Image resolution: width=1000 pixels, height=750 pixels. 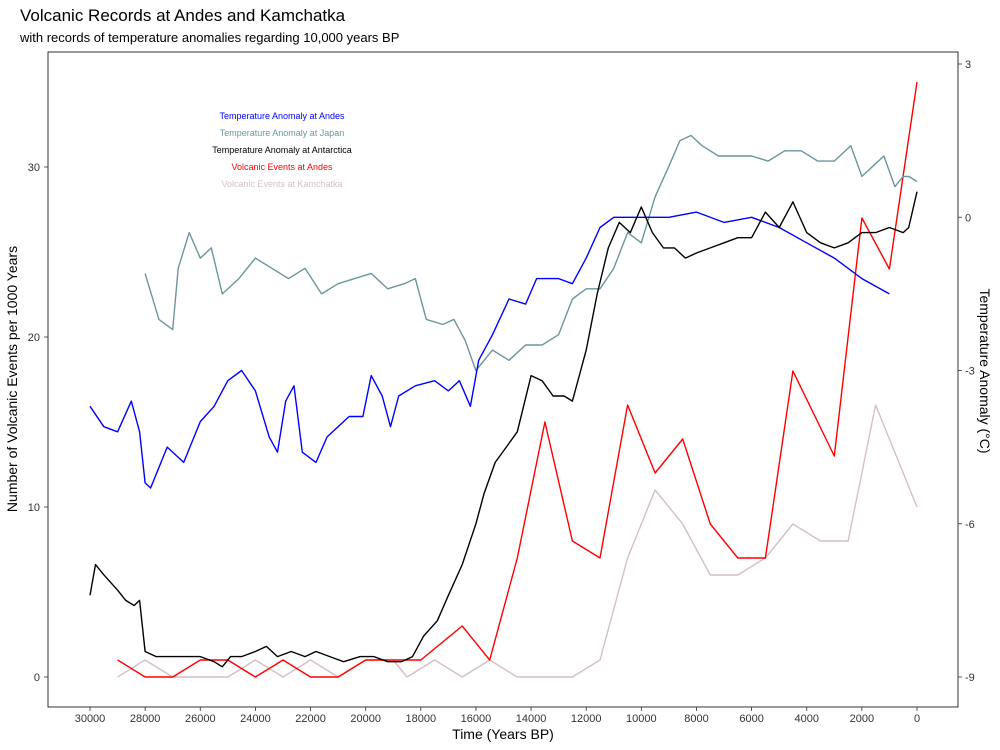 I want to click on legend-entry: Volcanic Events at Kamchatka, so click(x=281, y=184).